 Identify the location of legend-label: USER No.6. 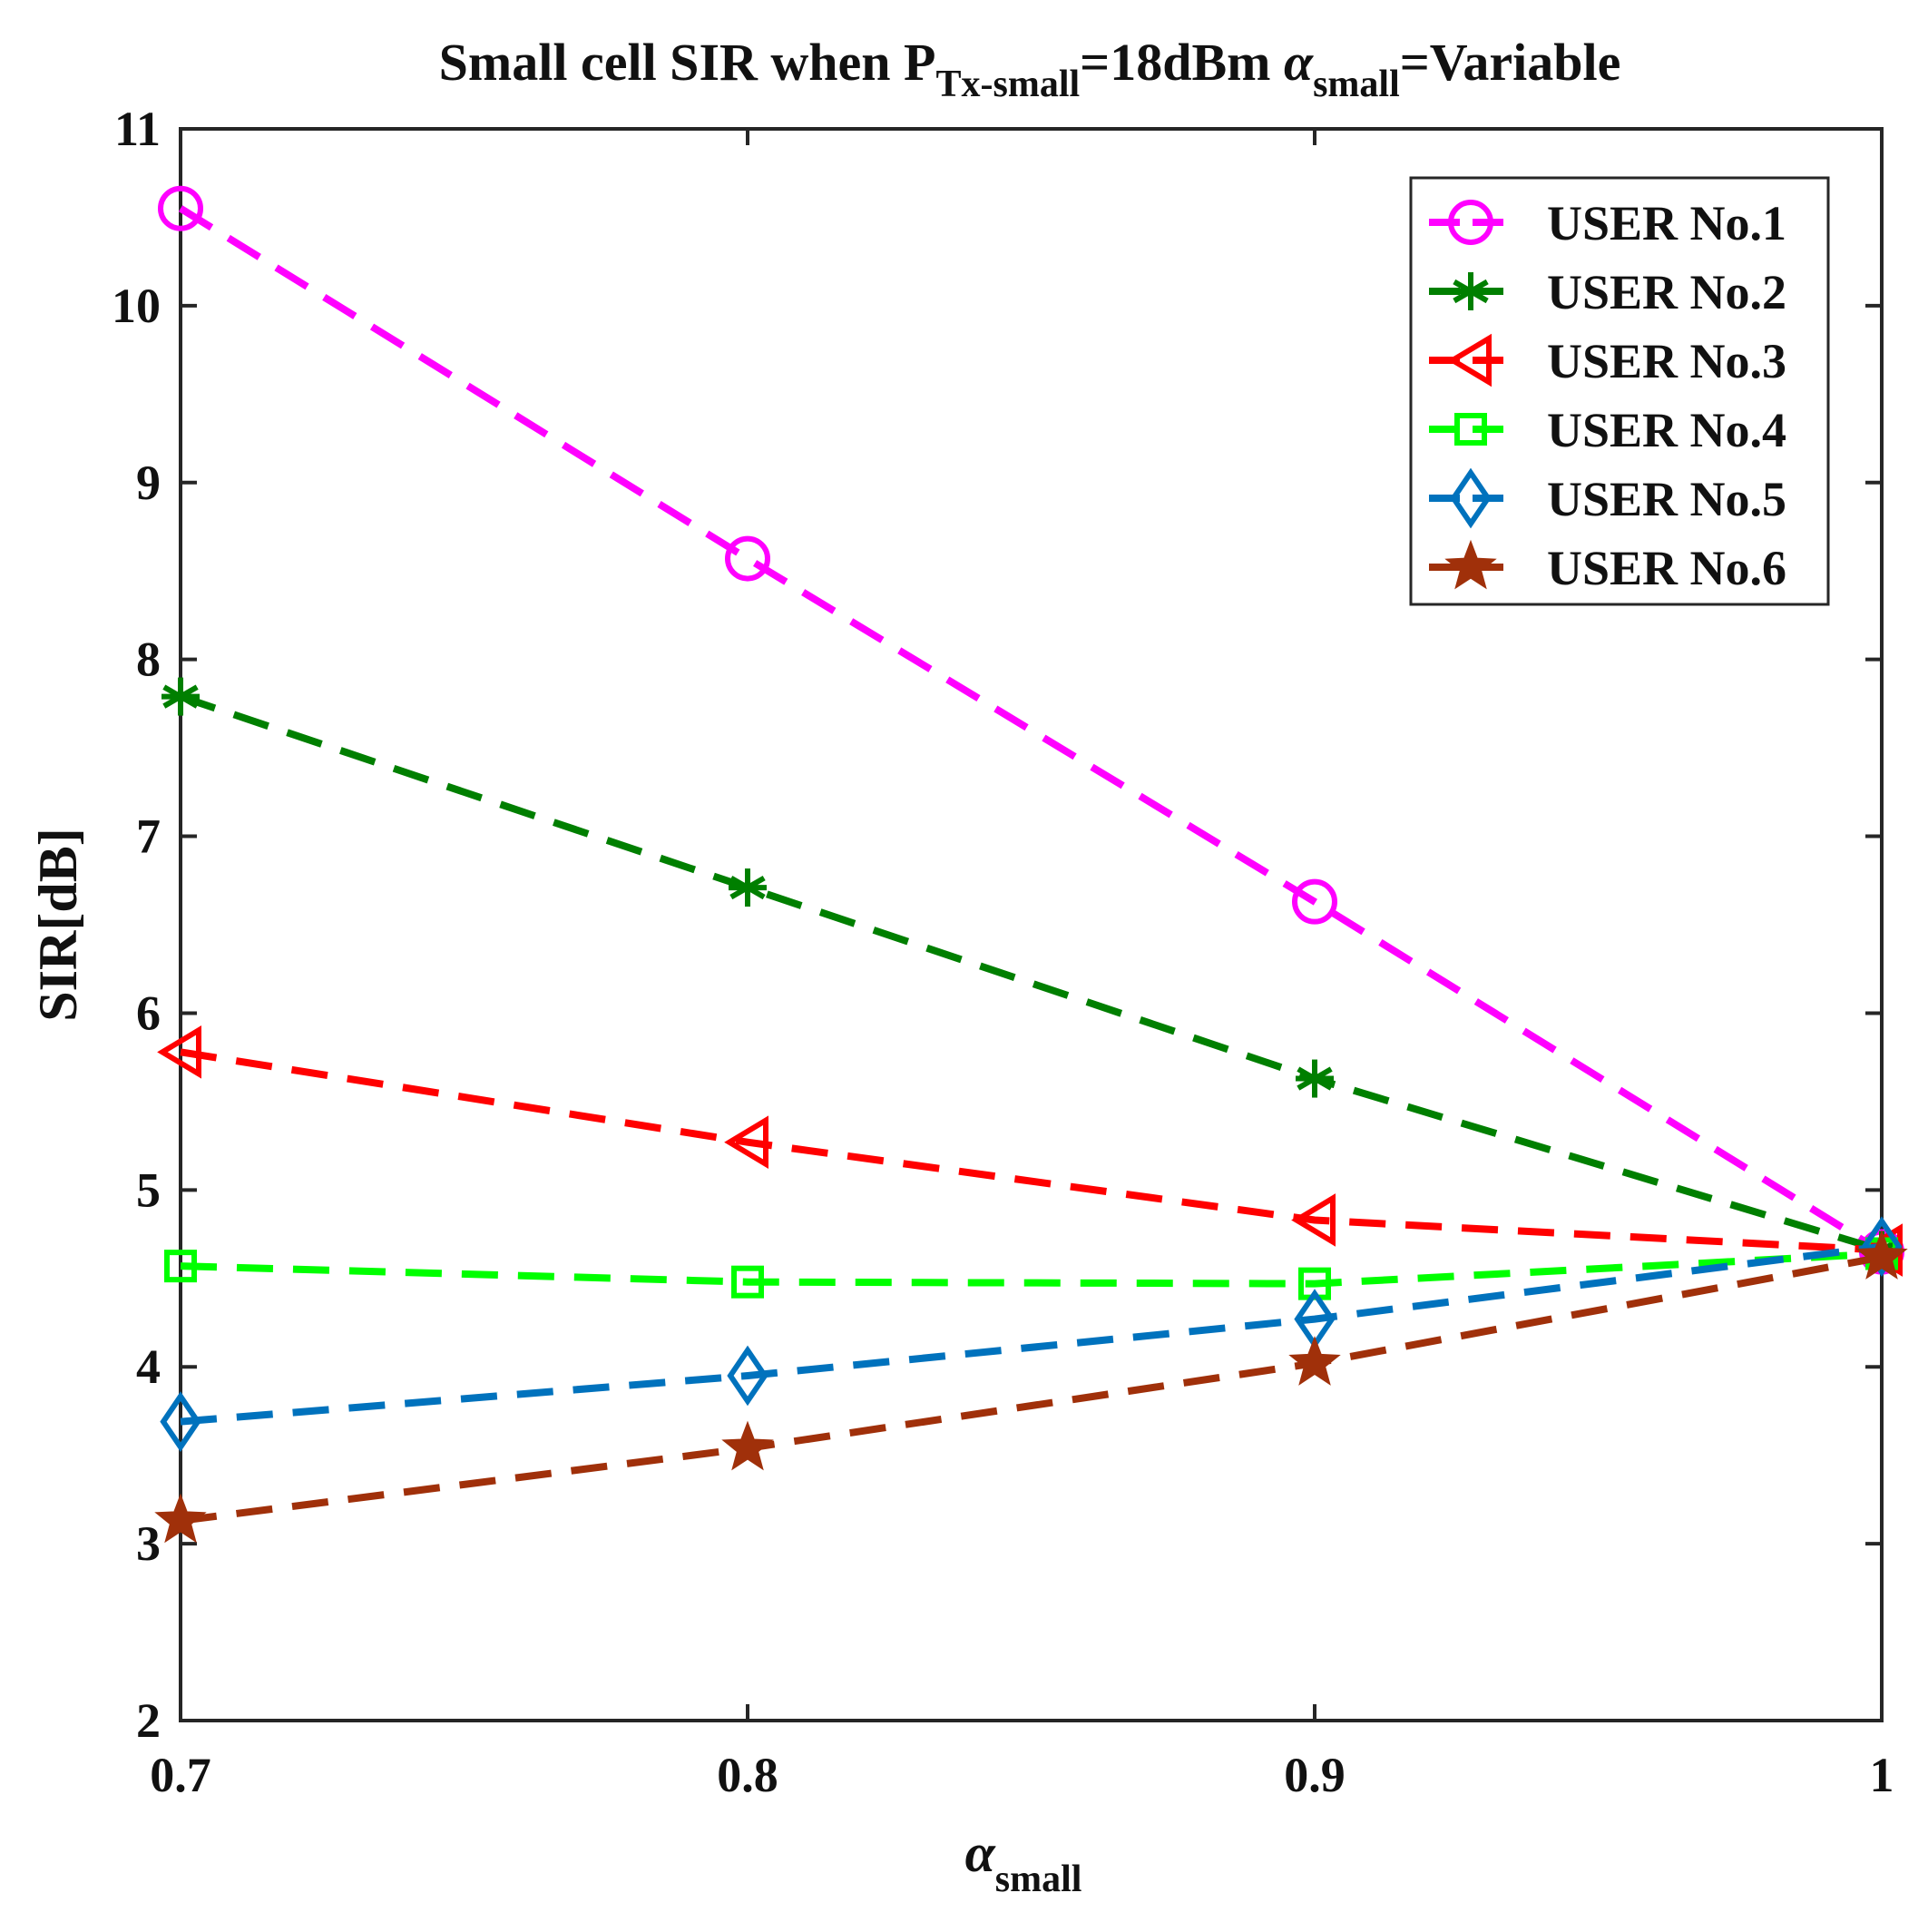
(1667, 568).